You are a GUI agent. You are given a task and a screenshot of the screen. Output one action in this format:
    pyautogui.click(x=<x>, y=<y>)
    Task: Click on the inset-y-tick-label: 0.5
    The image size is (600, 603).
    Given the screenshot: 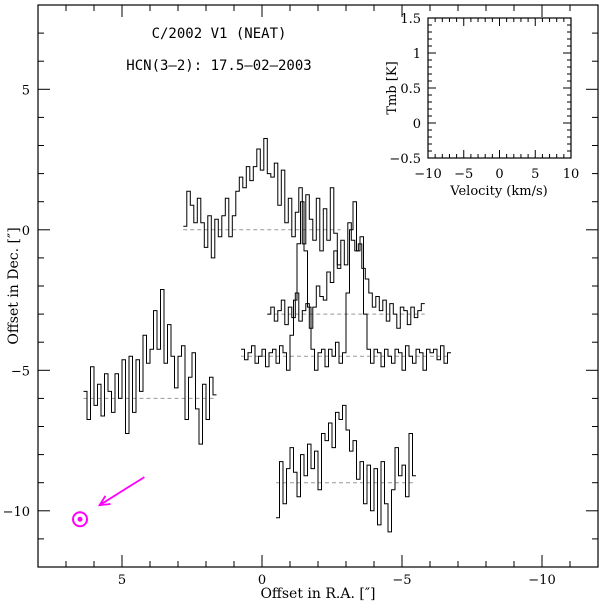 What is the action you would take?
    pyautogui.click(x=410, y=89)
    